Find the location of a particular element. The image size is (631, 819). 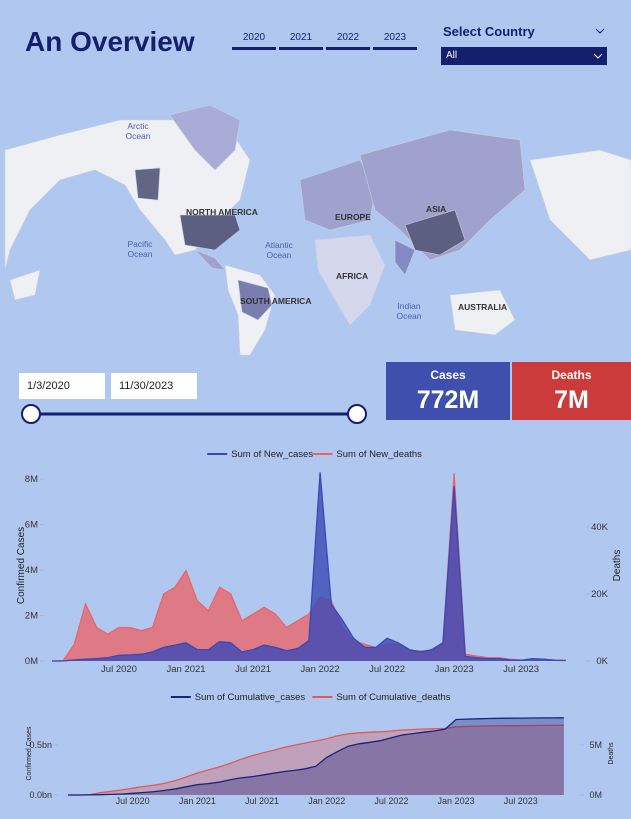

y-tick-label: 0.5bn is located at coordinates (40, 745).